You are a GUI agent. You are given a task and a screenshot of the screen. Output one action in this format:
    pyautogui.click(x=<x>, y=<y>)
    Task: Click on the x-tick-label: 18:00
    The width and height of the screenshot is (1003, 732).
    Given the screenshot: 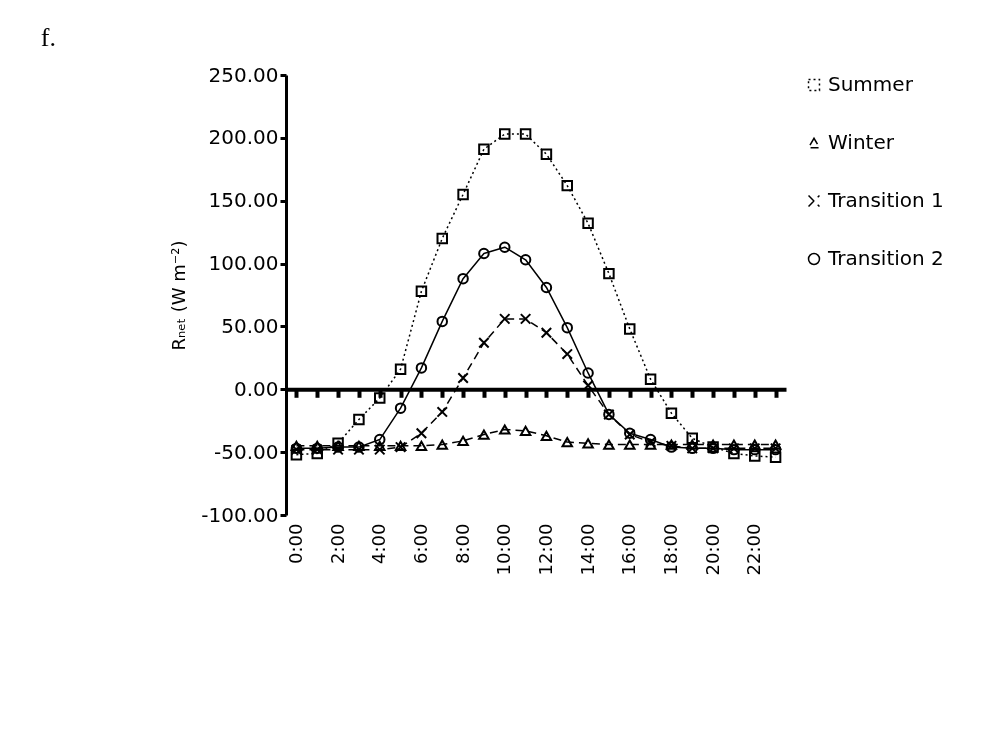 What is the action you would take?
    pyautogui.click(x=670, y=549)
    